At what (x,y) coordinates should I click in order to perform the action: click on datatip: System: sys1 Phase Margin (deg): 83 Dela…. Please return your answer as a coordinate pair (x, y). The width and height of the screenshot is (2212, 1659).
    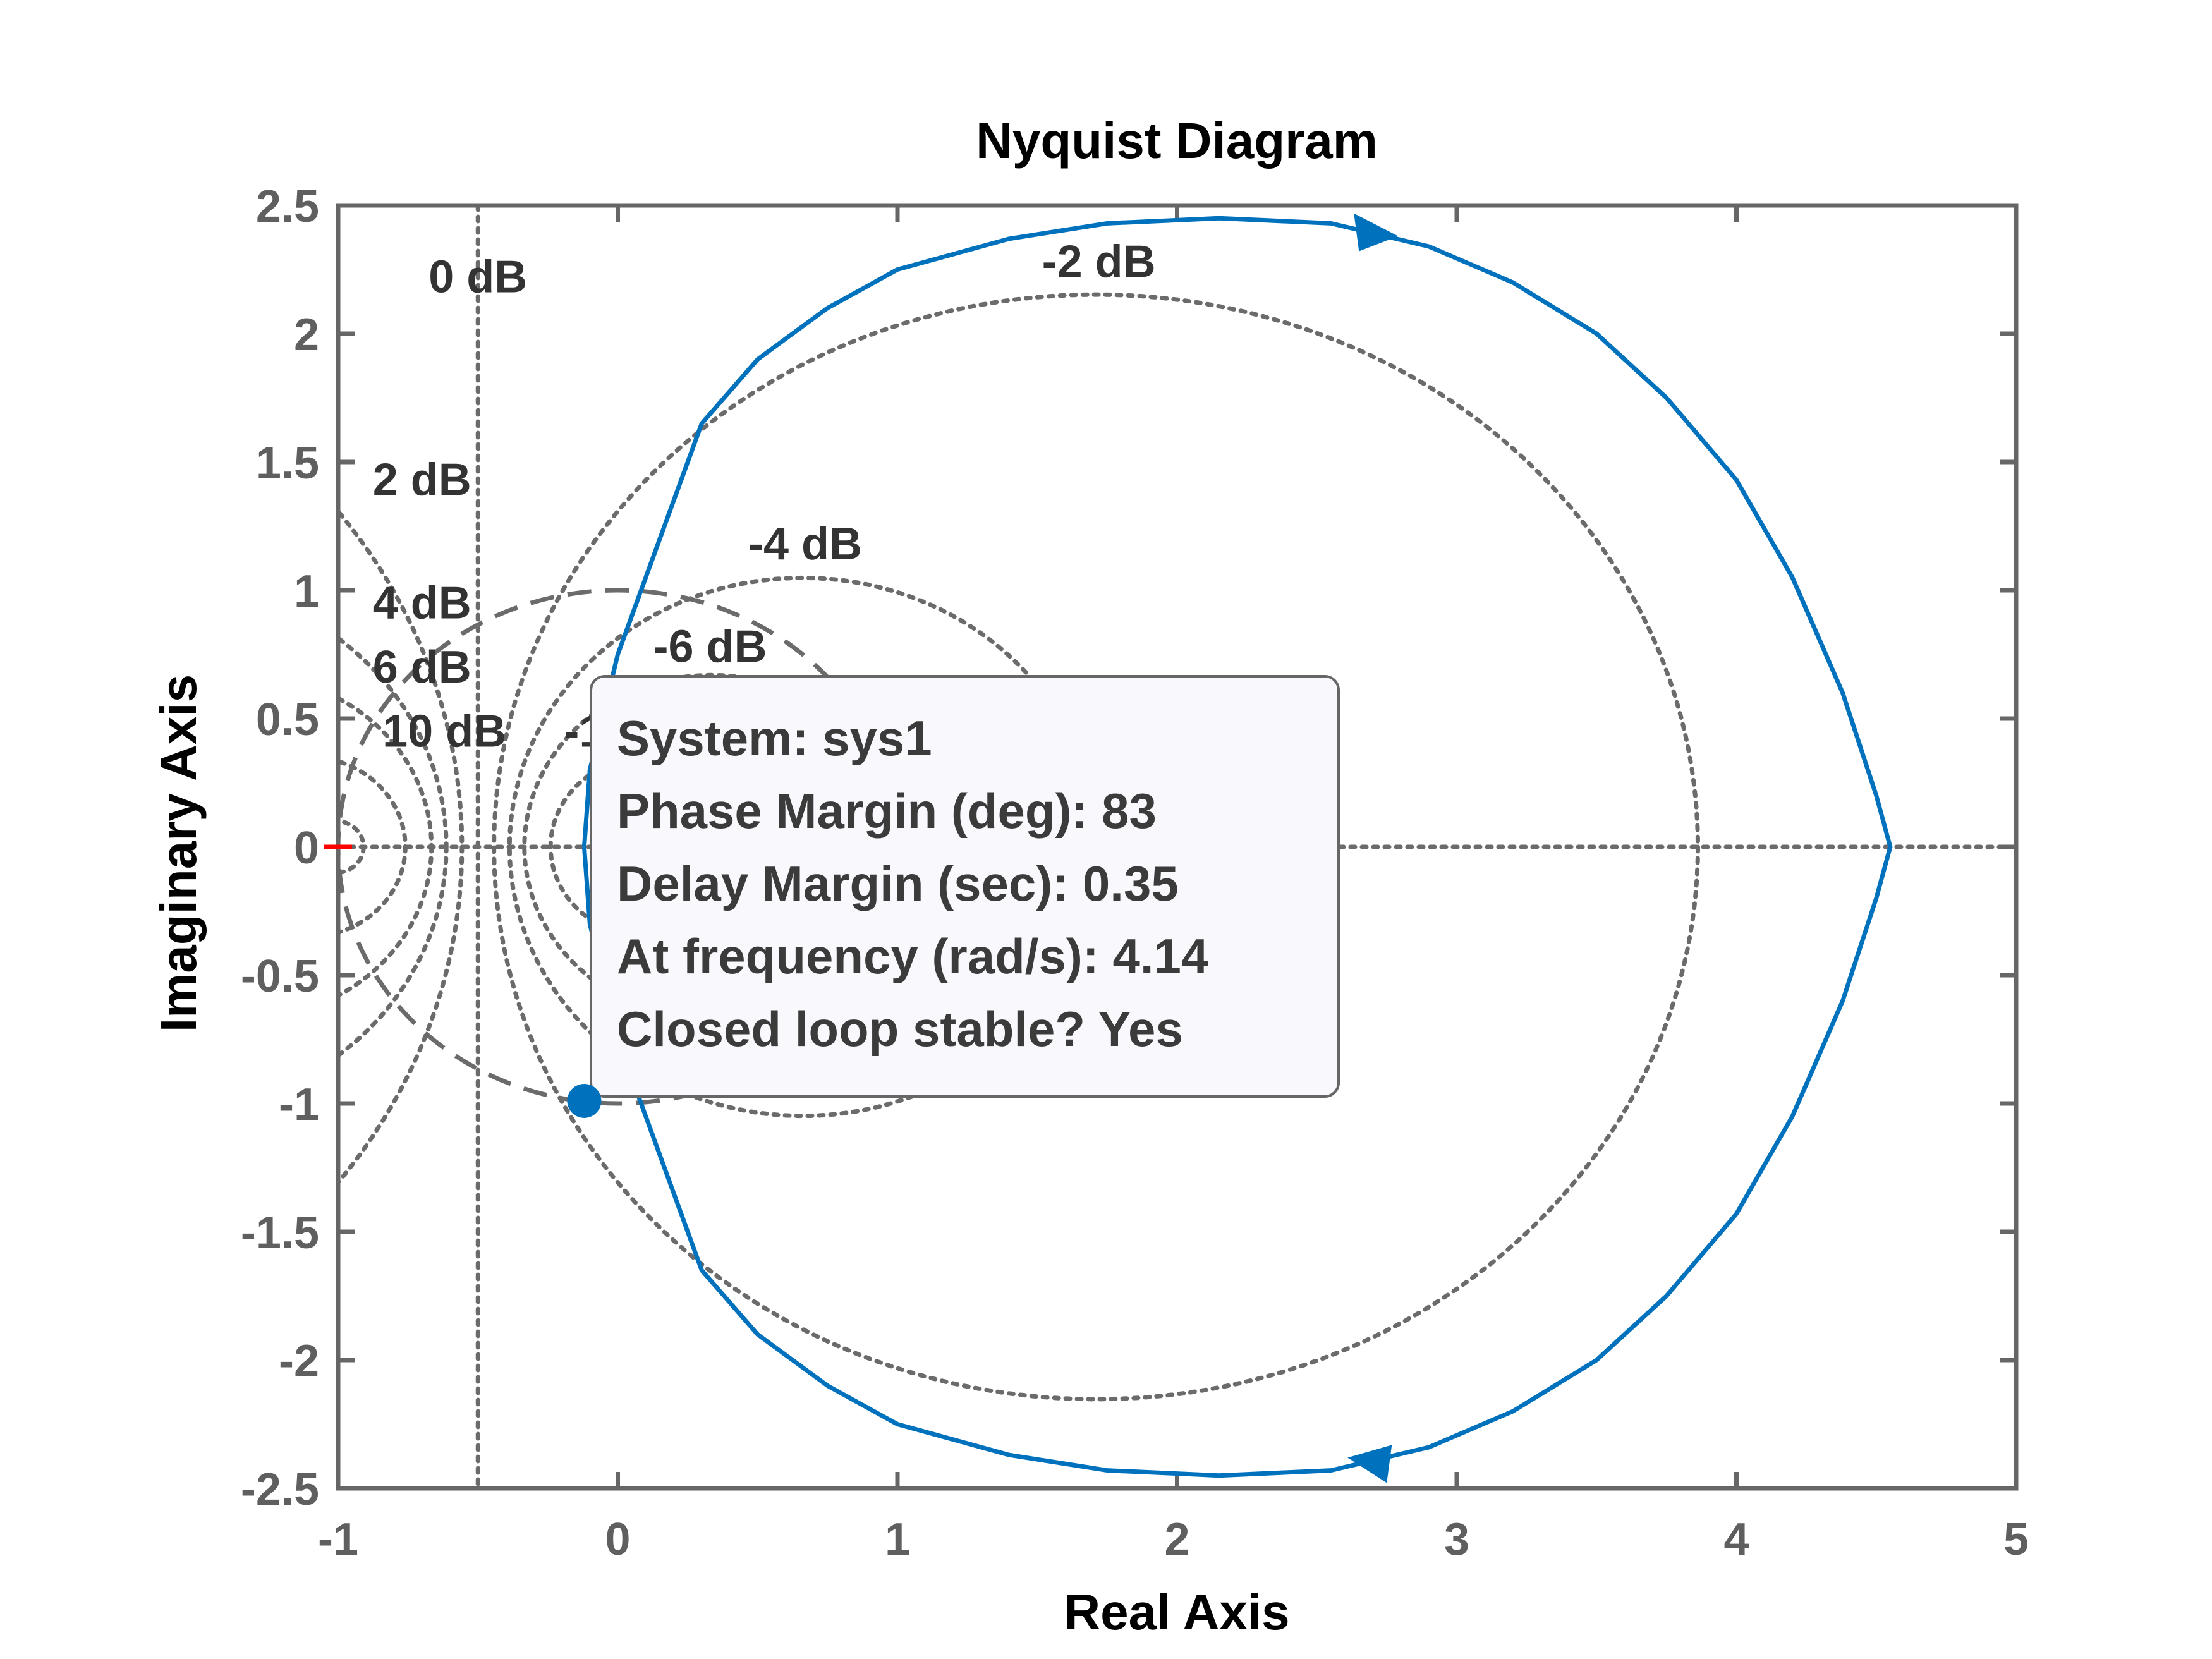
    Looking at the image, I should click on (965, 886).